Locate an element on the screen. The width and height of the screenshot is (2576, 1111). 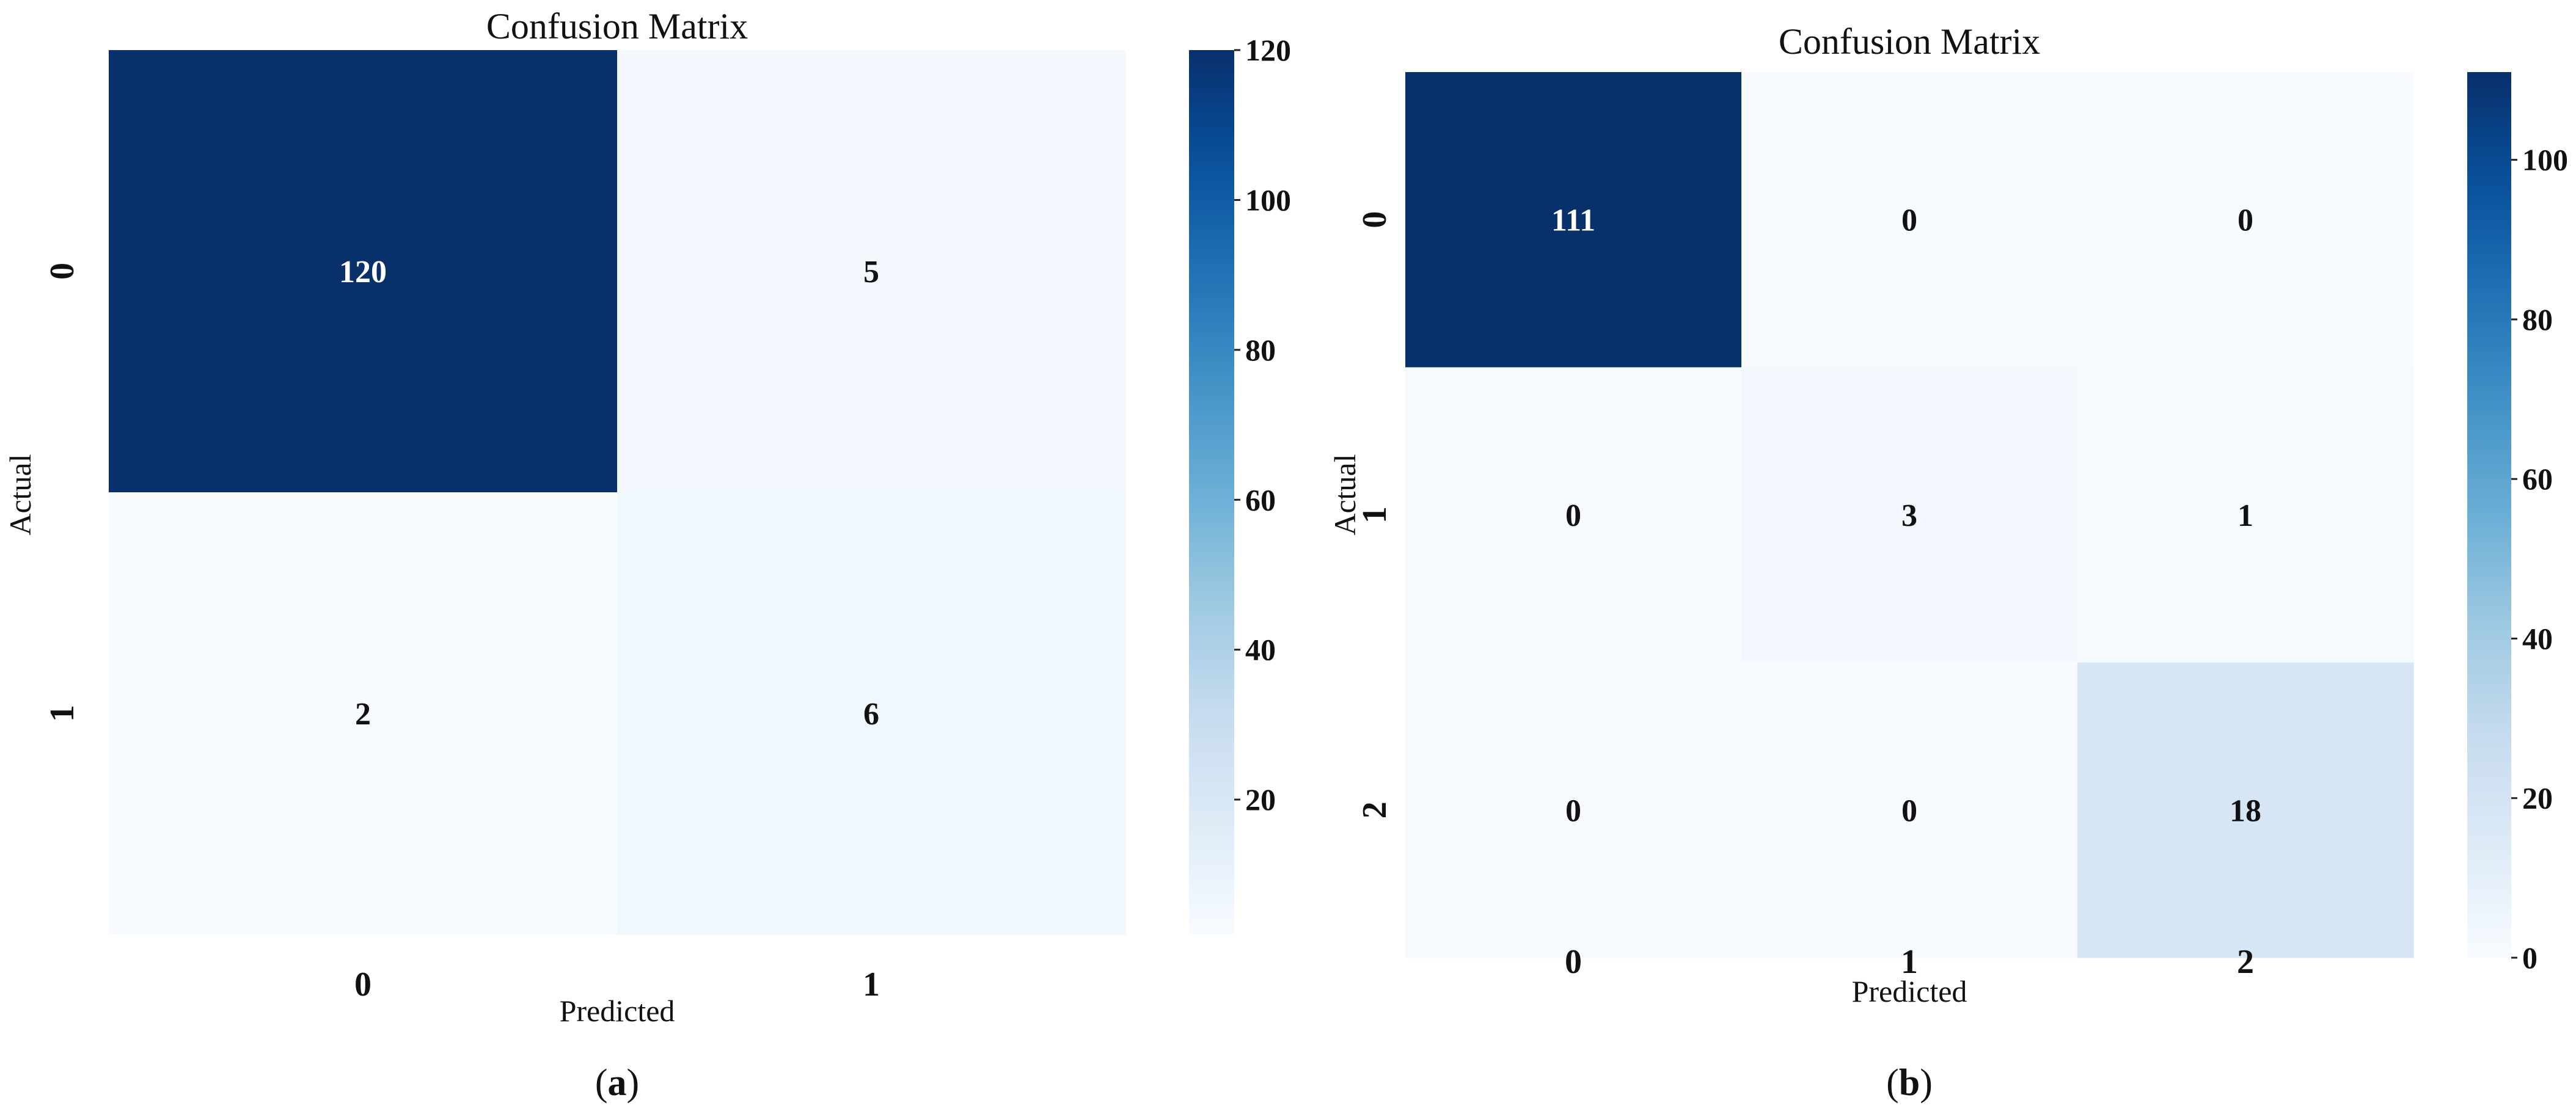
cell-value-label: 18 is located at coordinates (2245, 810).